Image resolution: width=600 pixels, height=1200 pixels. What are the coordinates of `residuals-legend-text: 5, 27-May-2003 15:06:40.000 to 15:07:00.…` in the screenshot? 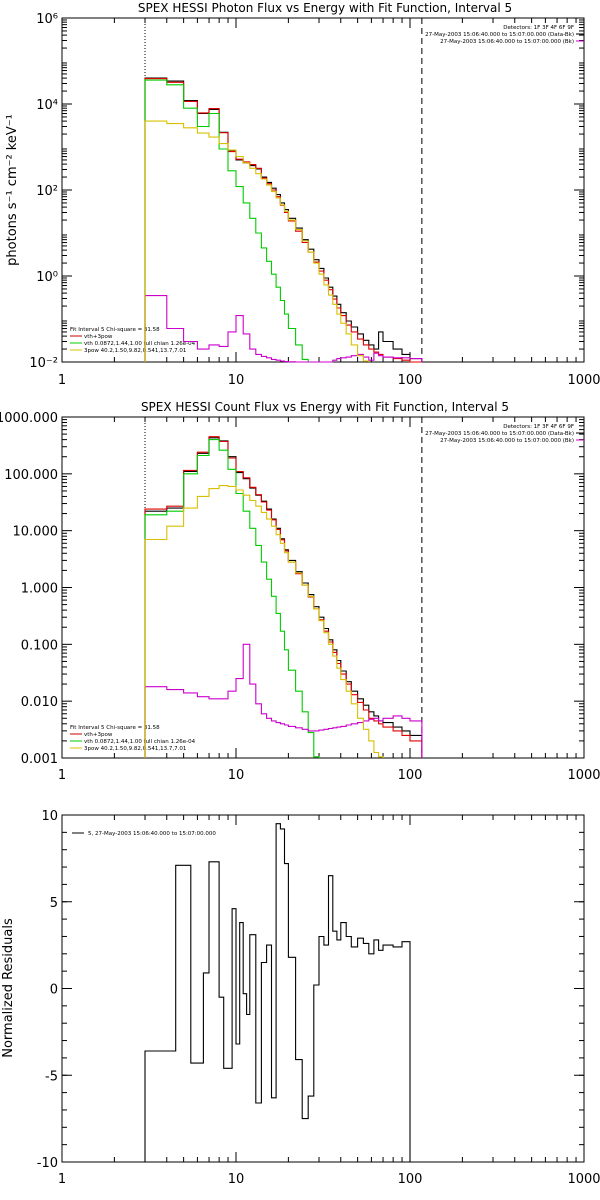 It's located at (152, 834).